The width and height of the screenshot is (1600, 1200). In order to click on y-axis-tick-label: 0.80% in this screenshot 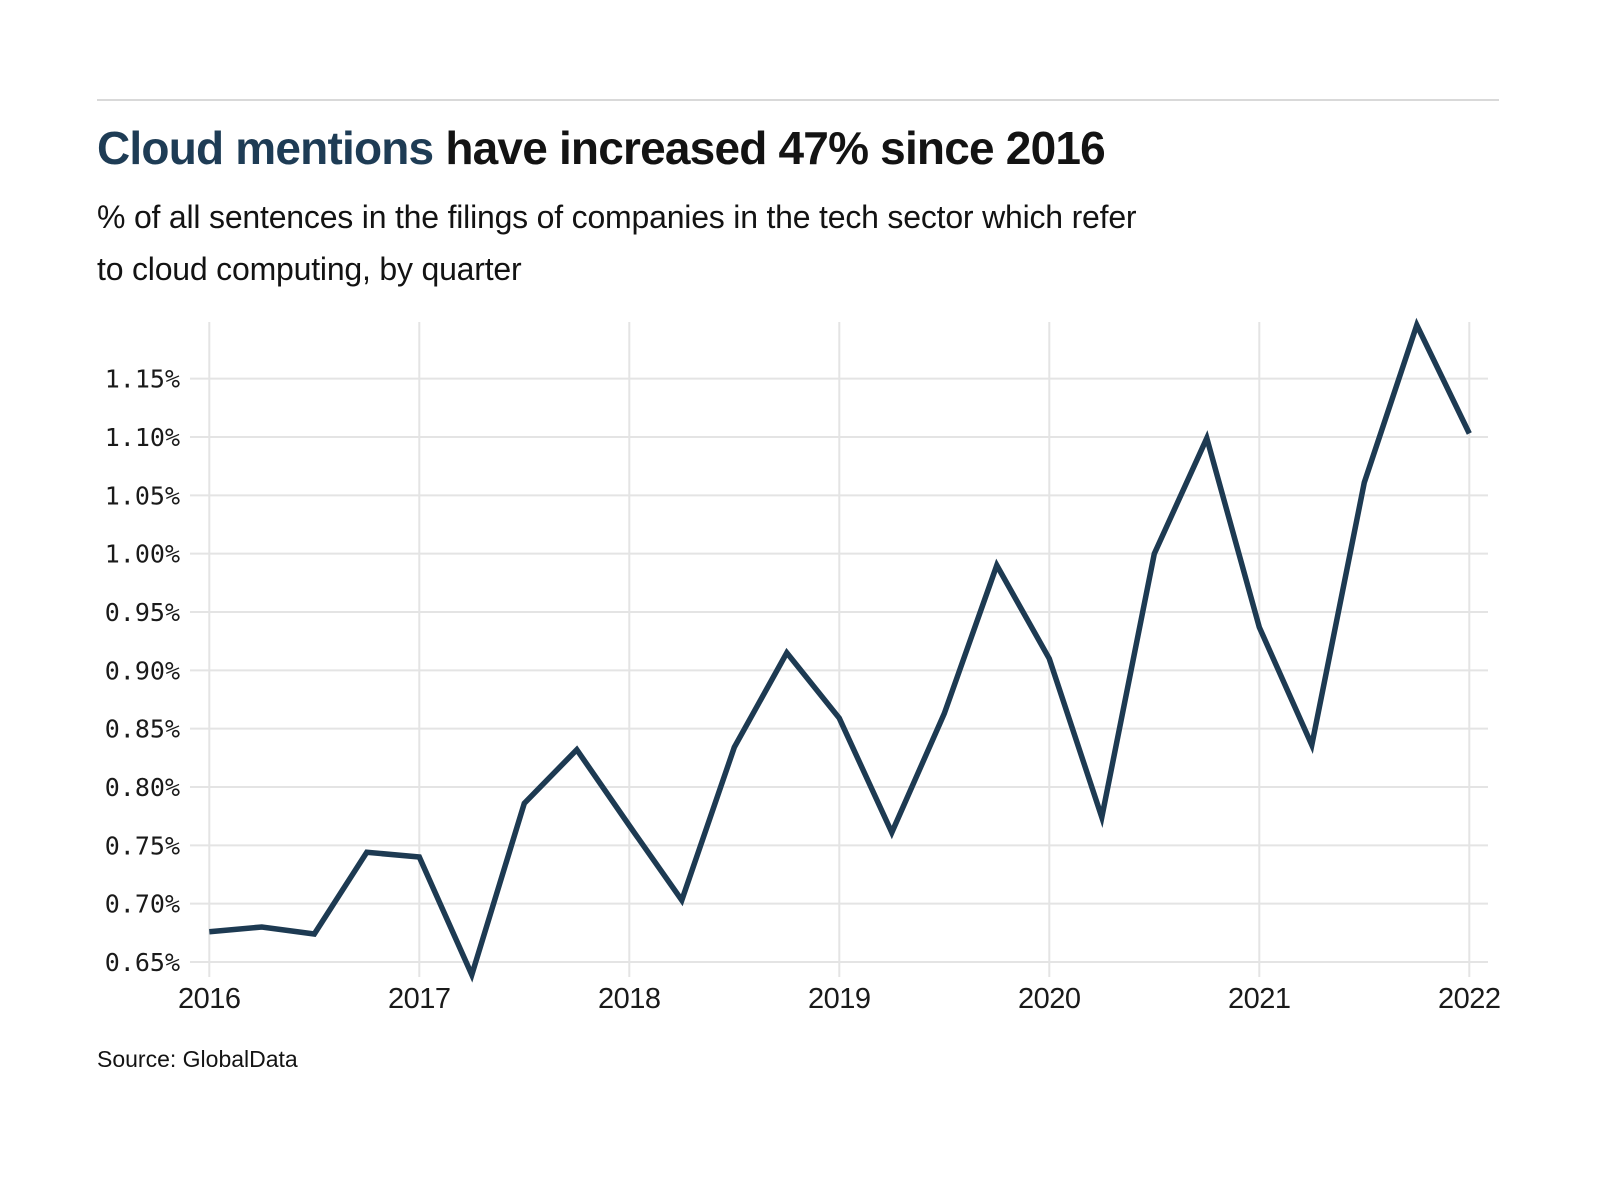, I will do `click(142, 787)`.